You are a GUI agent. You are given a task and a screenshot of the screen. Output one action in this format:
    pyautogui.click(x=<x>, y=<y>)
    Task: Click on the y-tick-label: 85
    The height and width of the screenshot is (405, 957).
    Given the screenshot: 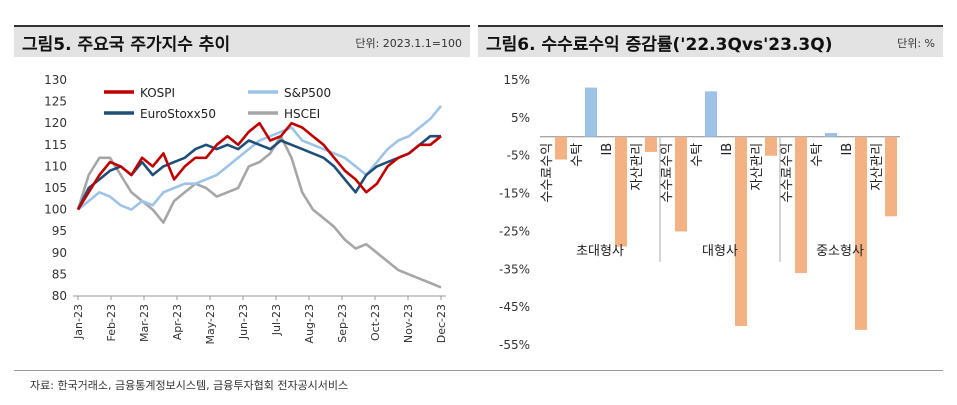 What is the action you would take?
    pyautogui.click(x=59, y=274)
    